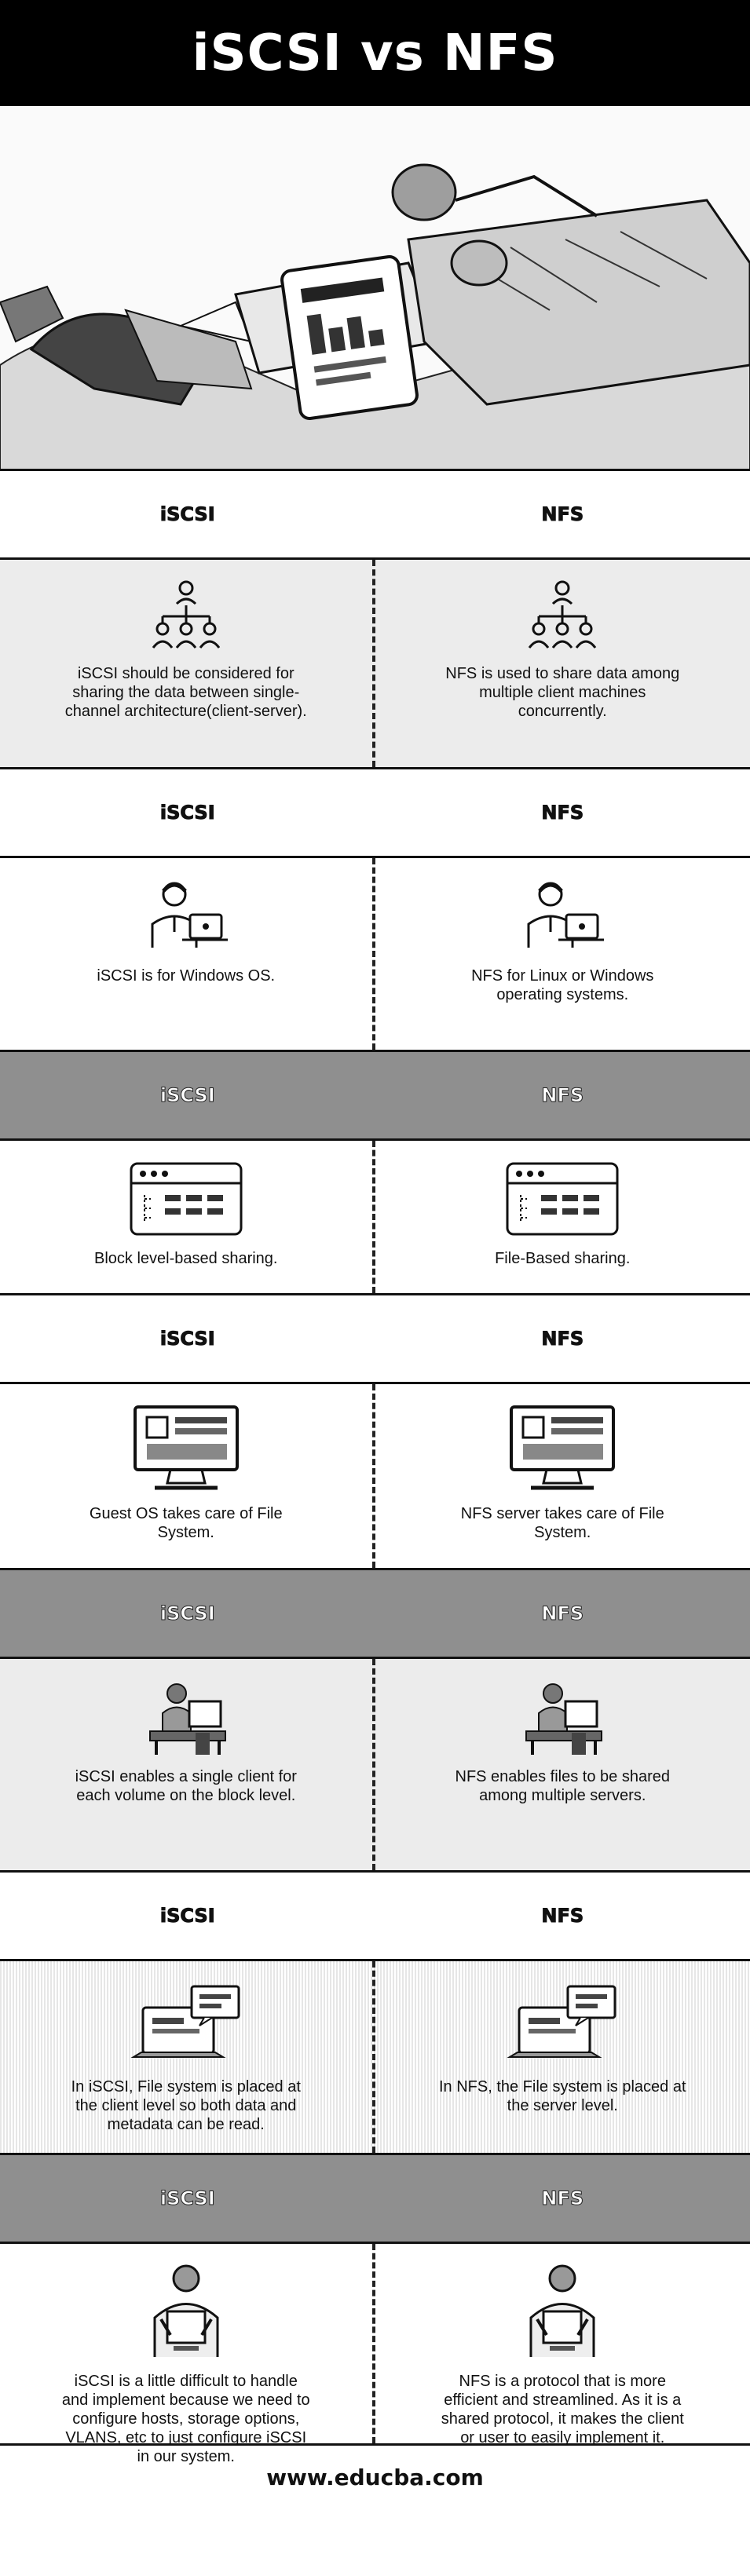 The width and height of the screenshot is (750, 2576). What do you see at coordinates (375, 2198) in the screenshot?
I see `column-header-band-7: iSCSI NFS` at bounding box center [375, 2198].